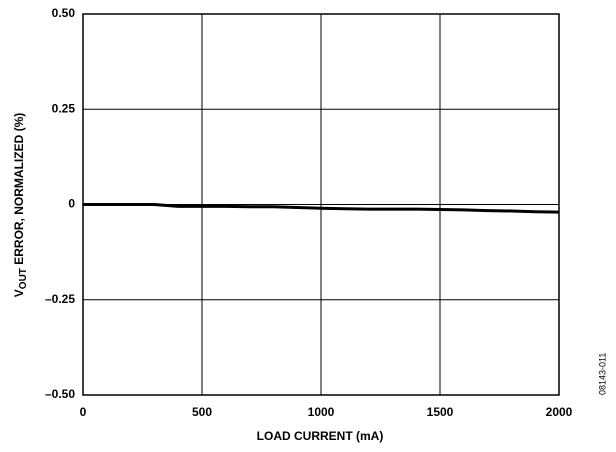 Image resolution: width=616 pixels, height=452 pixels. What do you see at coordinates (64, 13) in the screenshot?
I see `y-tick-label: 0.50` at bounding box center [64, 13].